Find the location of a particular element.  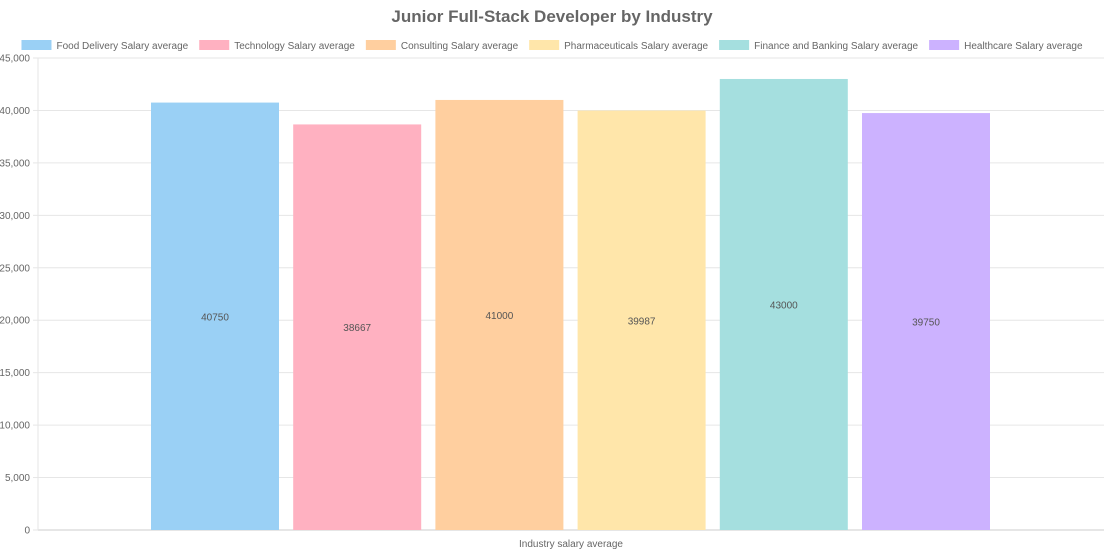

y-tick-label: 35,000 is located at coordinates (15, 163).